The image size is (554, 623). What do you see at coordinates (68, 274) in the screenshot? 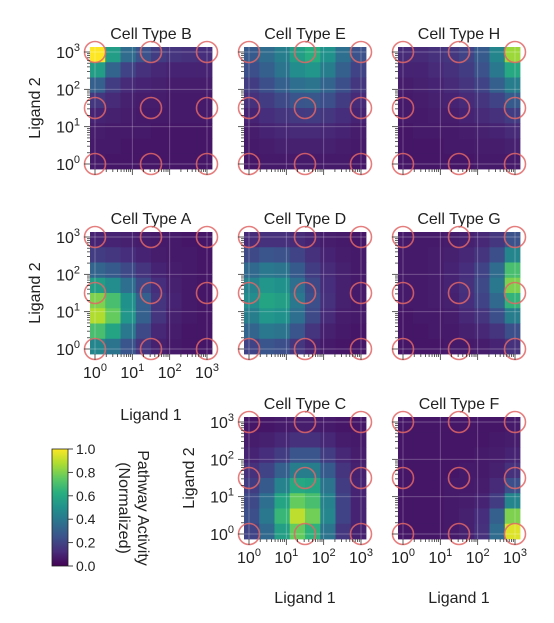
I see `y-tick-label: 102` at bounding box center [68, 274].